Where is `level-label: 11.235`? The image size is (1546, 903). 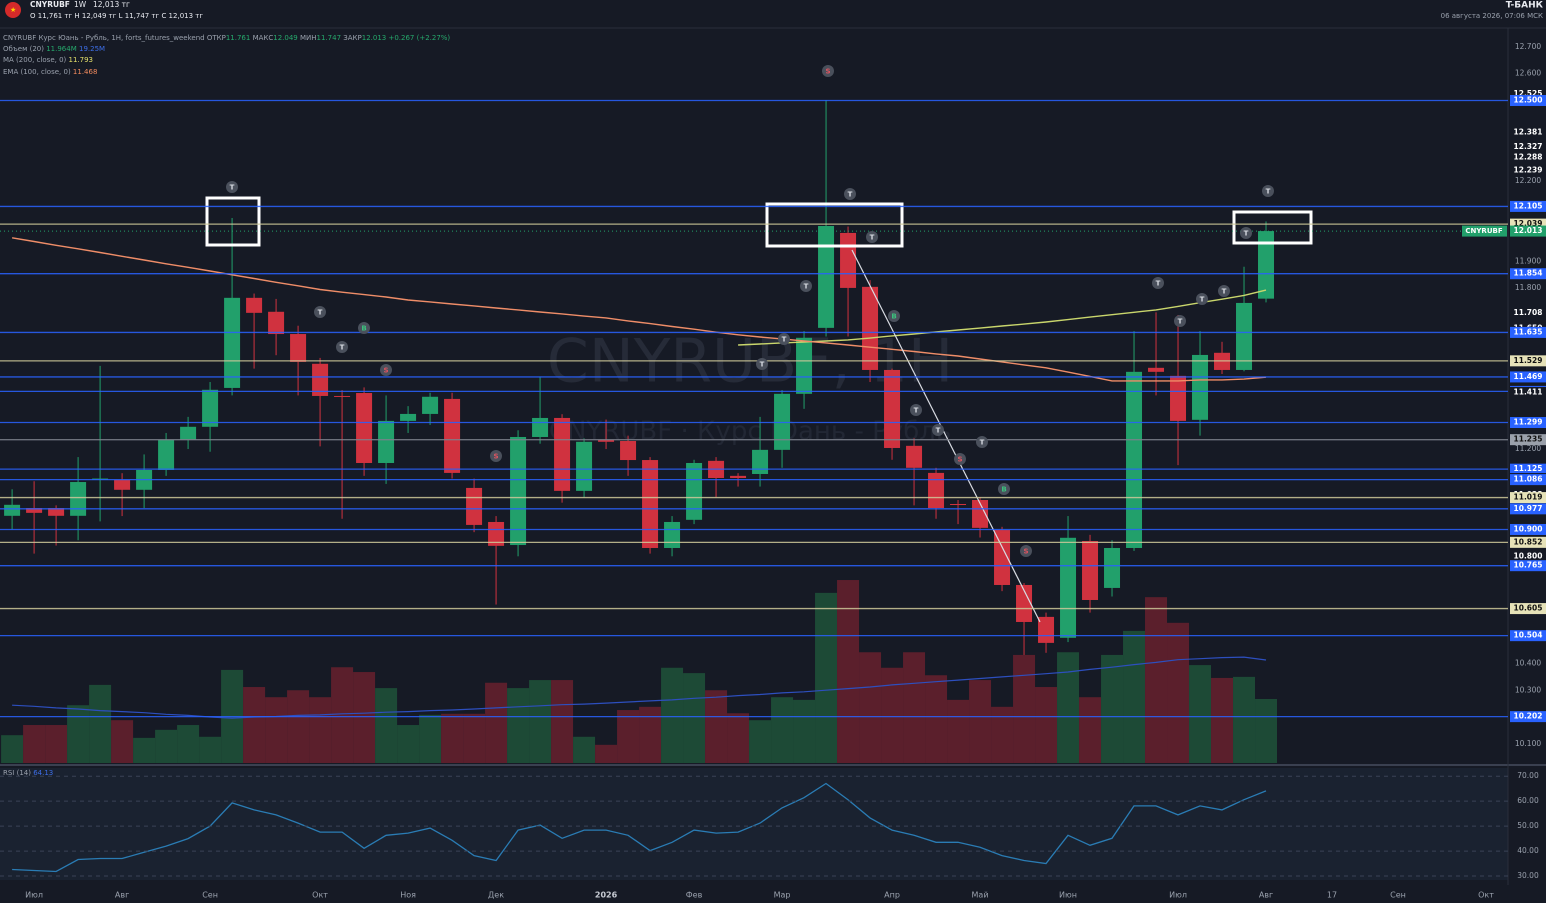
level-label: 11.235 is located at coordinates (1528, 439).